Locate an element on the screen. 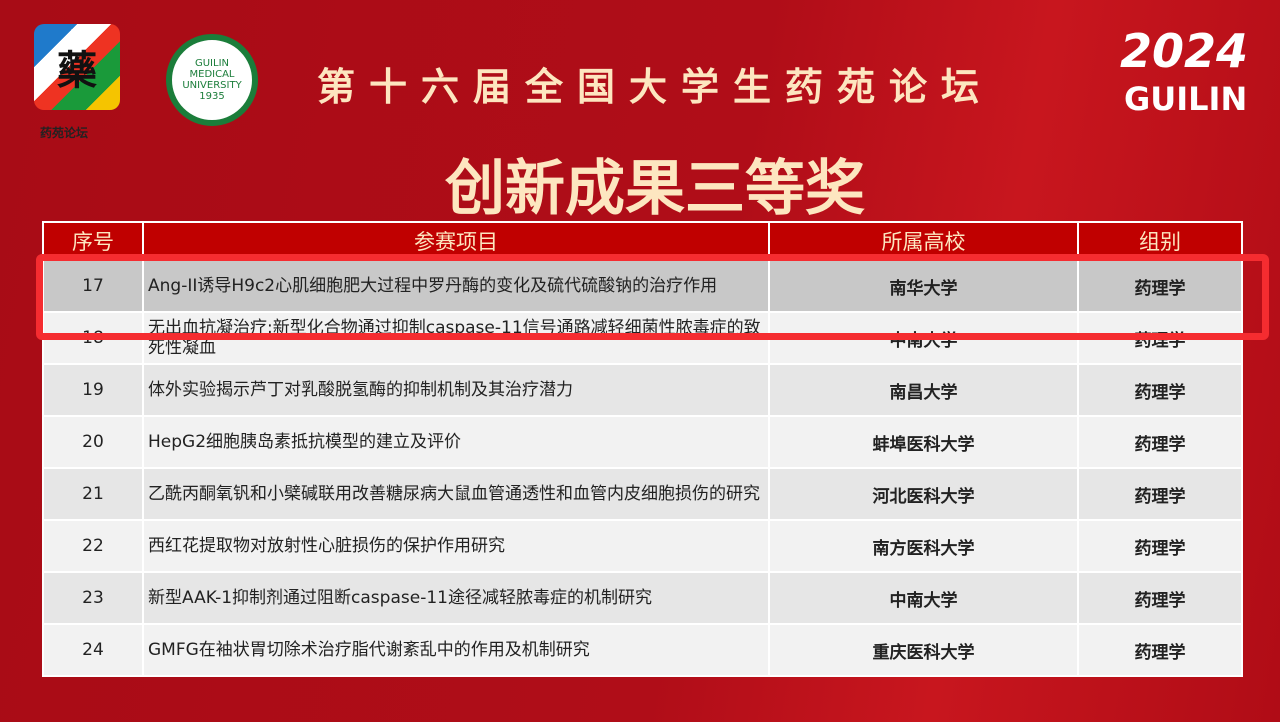 The height and width of the screenshot is (722, 1280). table-row: 20 HepG2细胞胰岛素抵抗模型的建立及评价 蚌埠医科大学 药理学 is located at coordinates (642, 442).